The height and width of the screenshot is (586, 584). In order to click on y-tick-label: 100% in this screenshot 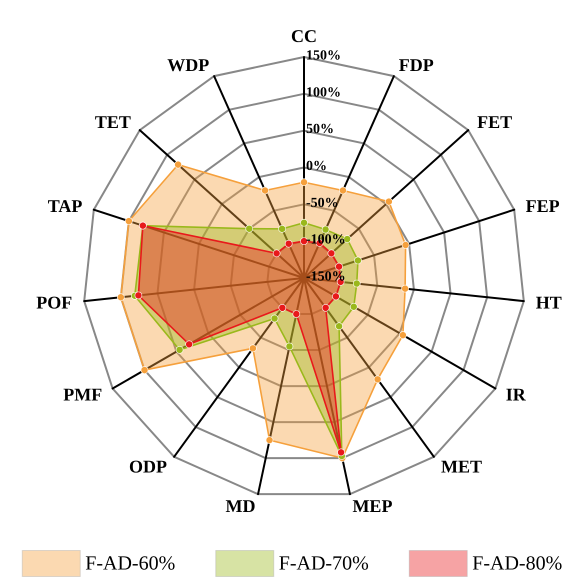, I will do `click(323, 92)`.